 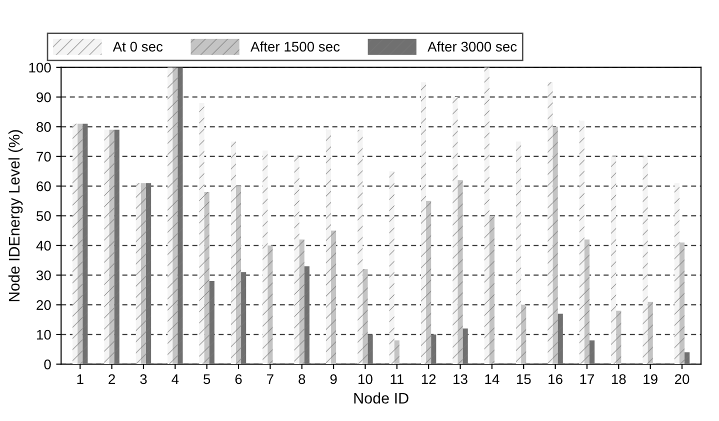 What do you see at coordinates (43, 127) in the screenshot?
I see `y-tick-label: 80` at bounding box center [43, 127].